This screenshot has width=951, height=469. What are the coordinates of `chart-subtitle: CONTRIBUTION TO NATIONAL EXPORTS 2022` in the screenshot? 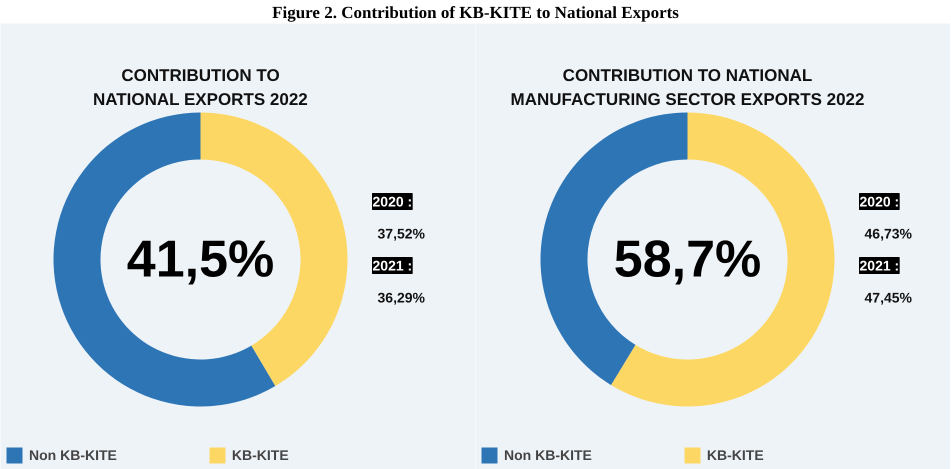 It's located at (200, 87).